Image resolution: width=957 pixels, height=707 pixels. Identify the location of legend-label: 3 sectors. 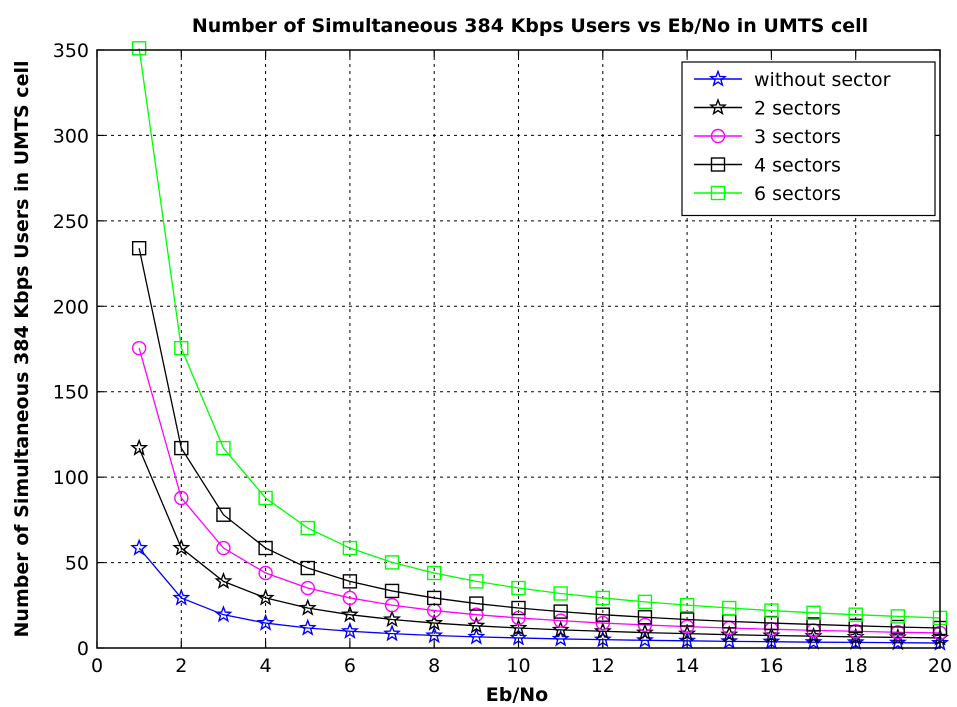
(797, 137).